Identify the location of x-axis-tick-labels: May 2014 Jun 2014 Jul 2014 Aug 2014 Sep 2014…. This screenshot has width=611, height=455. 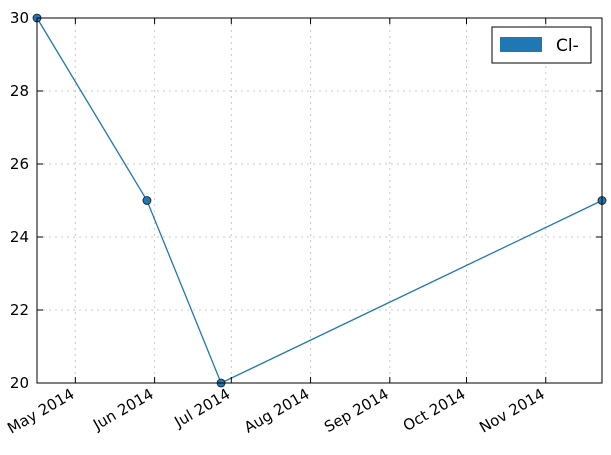
(275, 411).